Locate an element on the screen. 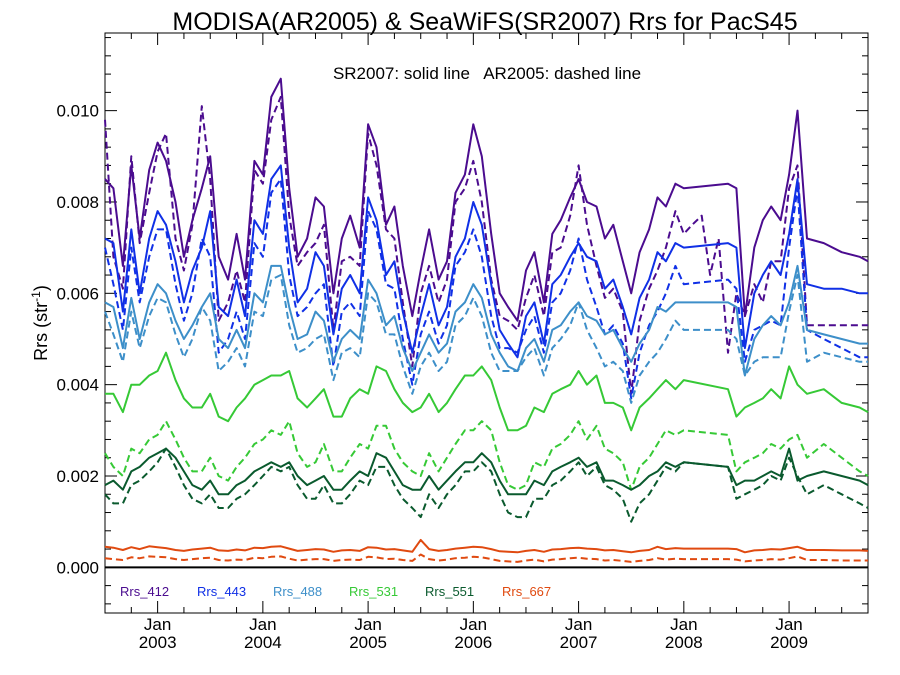  legend-item-rrs-531: Rrs_531 is located at coordinates (373, 591).